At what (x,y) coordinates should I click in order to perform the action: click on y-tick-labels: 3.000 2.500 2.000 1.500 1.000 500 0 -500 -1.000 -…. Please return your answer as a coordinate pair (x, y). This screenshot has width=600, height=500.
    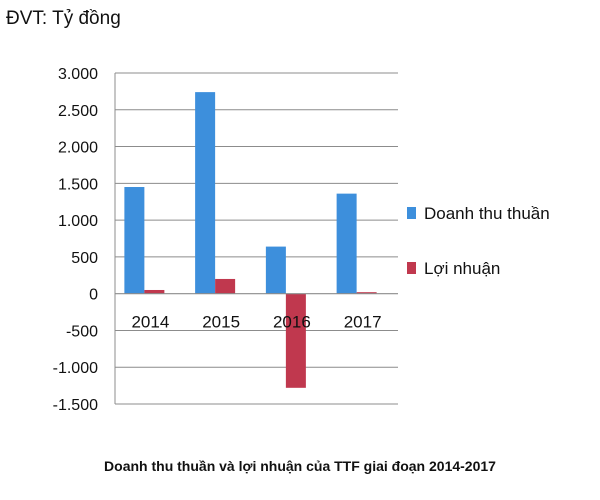
    Looking at the image, I should click on (75, 240).